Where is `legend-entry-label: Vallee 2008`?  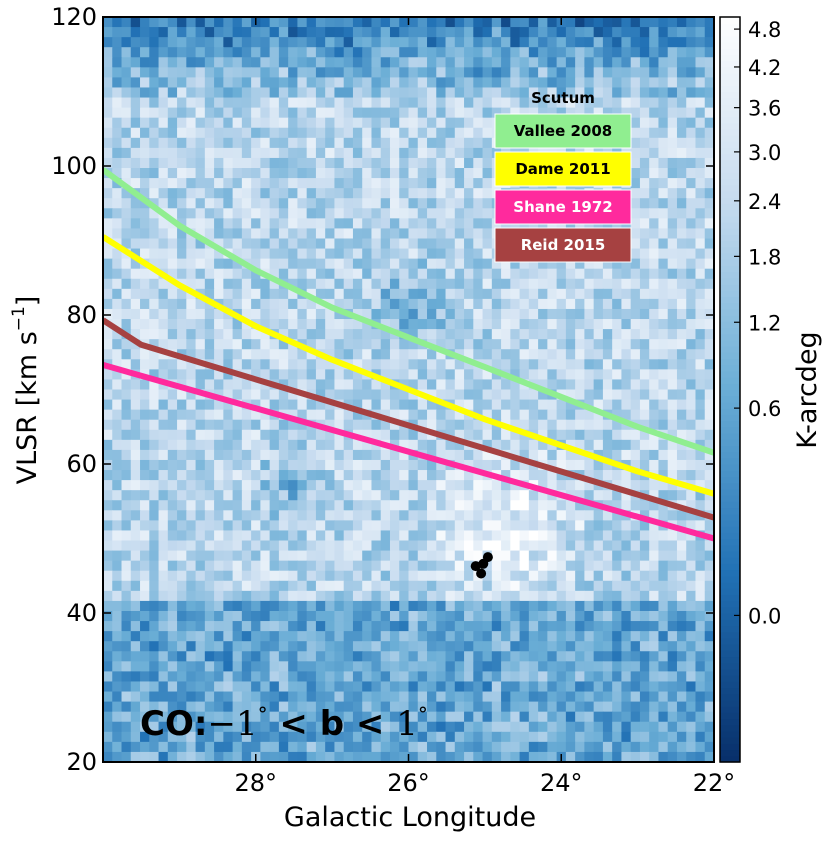 legend-entry-label: Vallee 2008 is located at coordinates (563, 131).